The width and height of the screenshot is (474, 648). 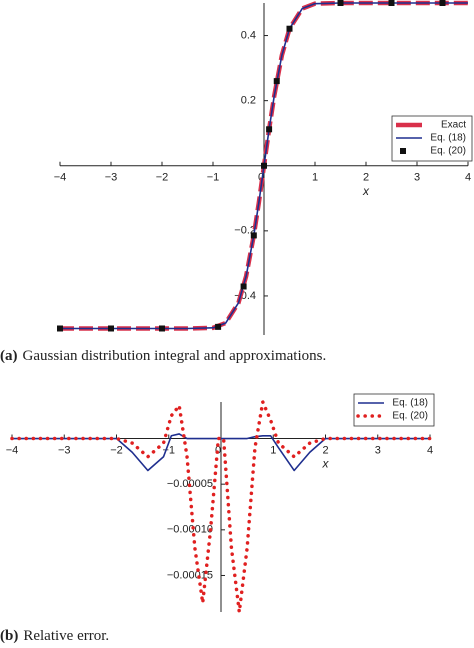 I want to click on y-tick-label: −0.00015, so click(x=190, y=575).